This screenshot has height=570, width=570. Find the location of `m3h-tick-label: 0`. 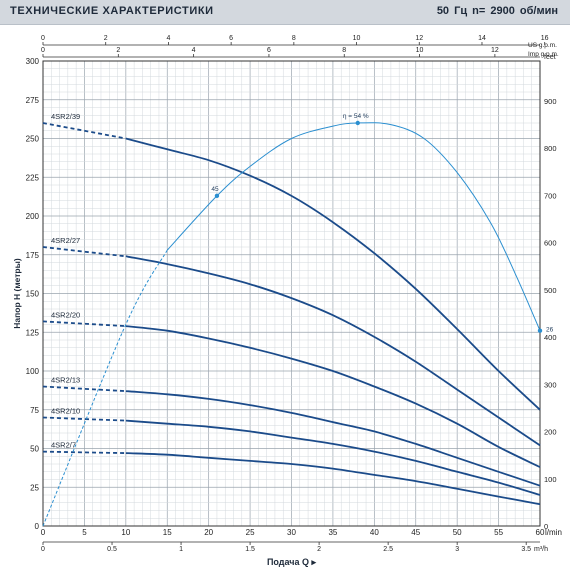

m3h-tick-label: 0 is located at coordinates (43, 549).